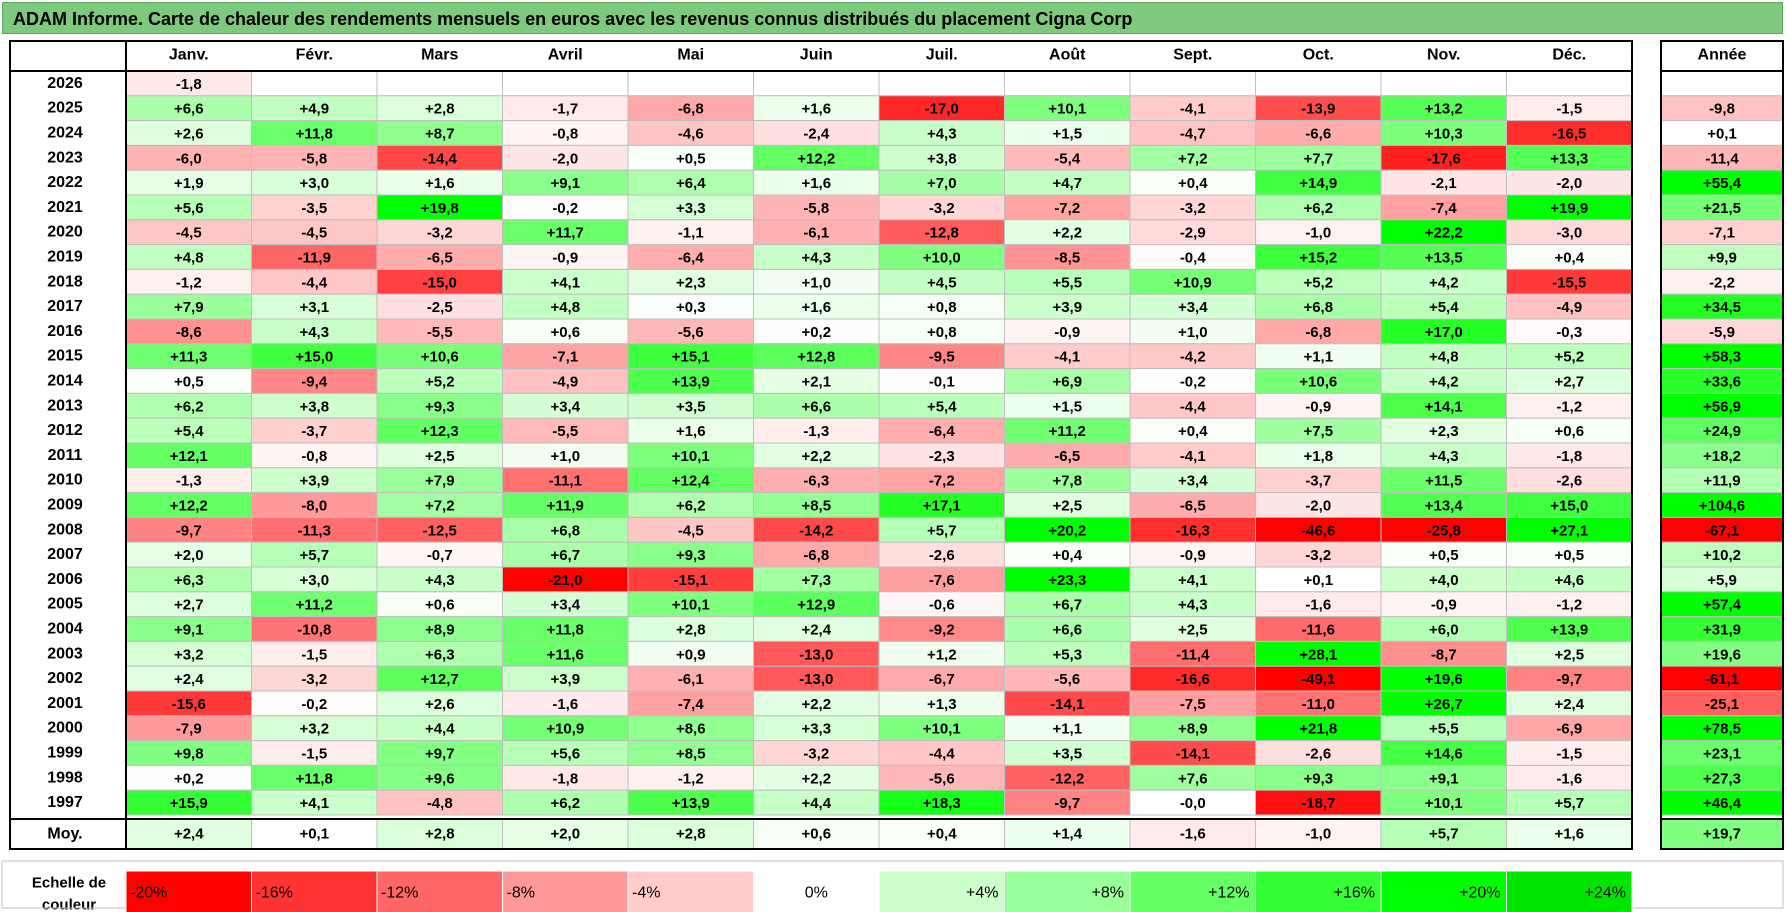 The width and height of the screenshot is (1787, 912). What do you see at coordinates (1228, 893) in the screenshot?
I see `scale-swatch-label: +12%` at bounding box center [1228, 893].